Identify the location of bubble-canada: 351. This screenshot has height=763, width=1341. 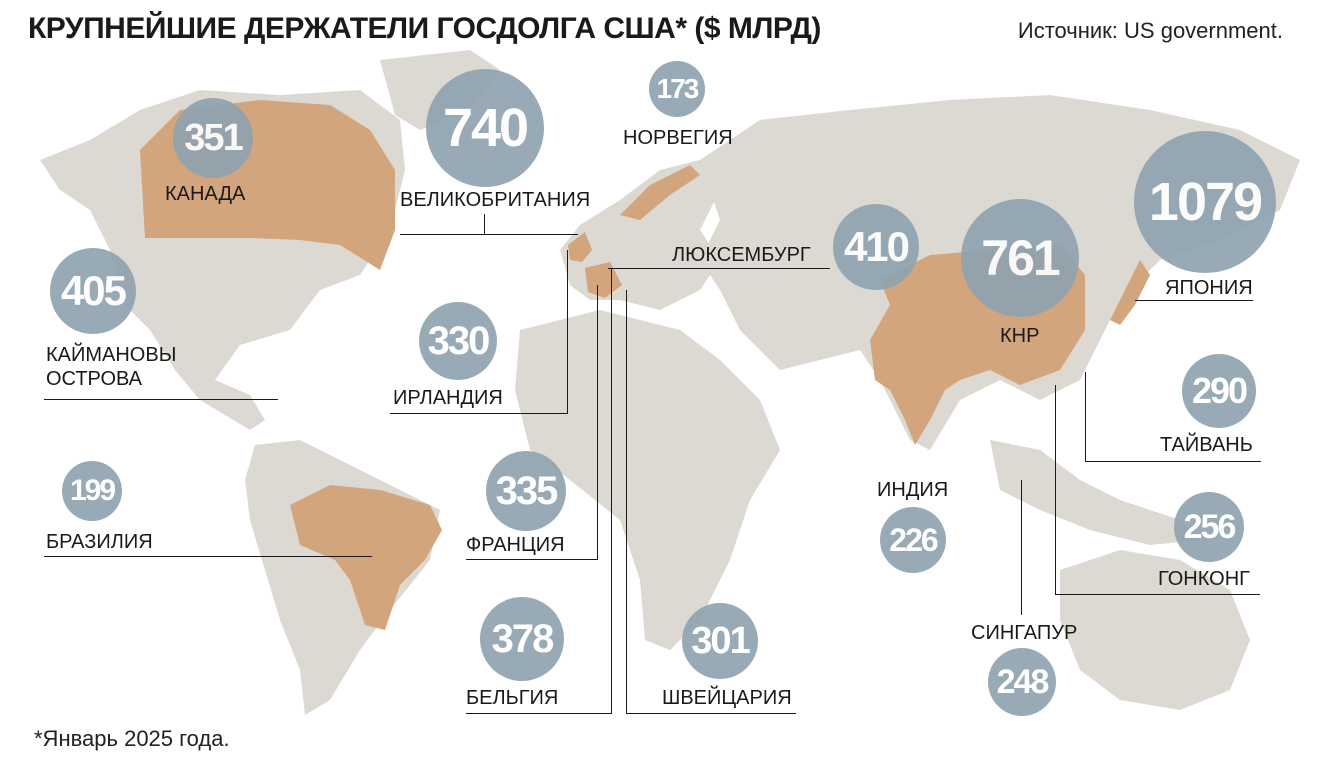
(213, 138).